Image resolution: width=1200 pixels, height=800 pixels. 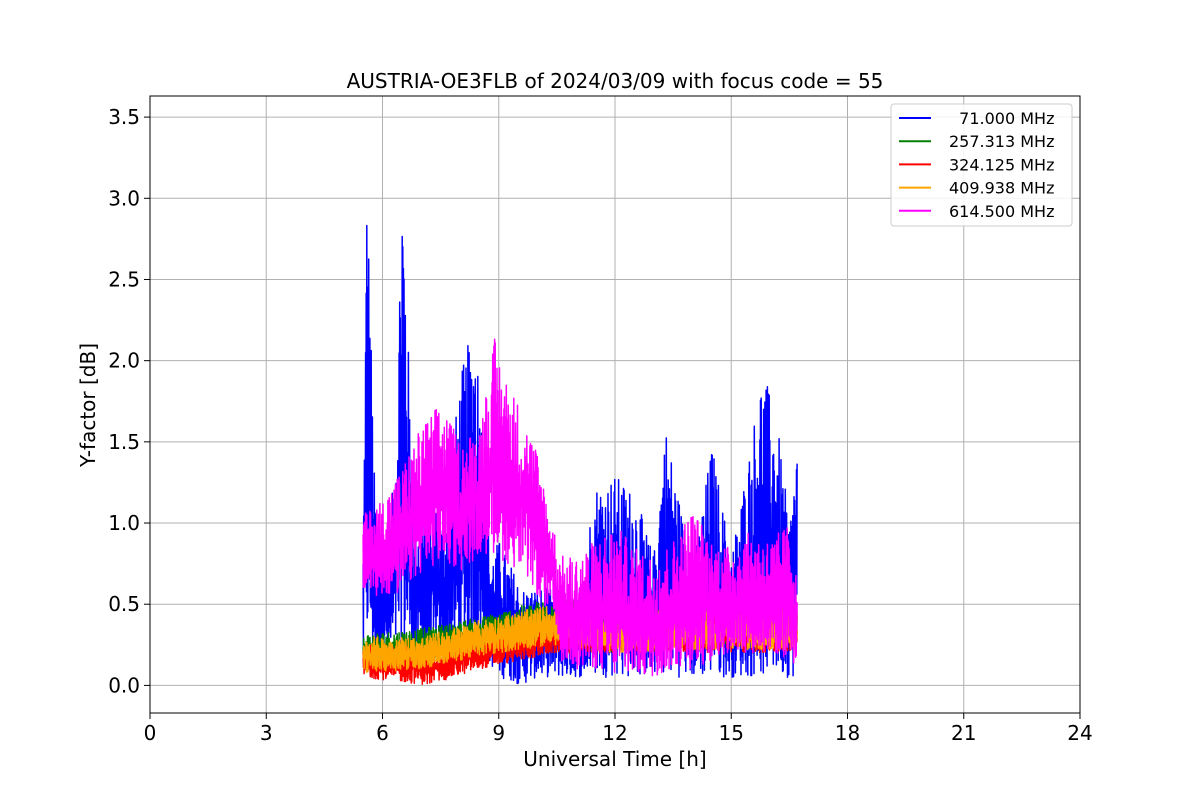 What do you see at coordinates (1001, 188) in the screenshot?
I see `legend-label: 409.938 MHz` at bounding box center [1001, 188].